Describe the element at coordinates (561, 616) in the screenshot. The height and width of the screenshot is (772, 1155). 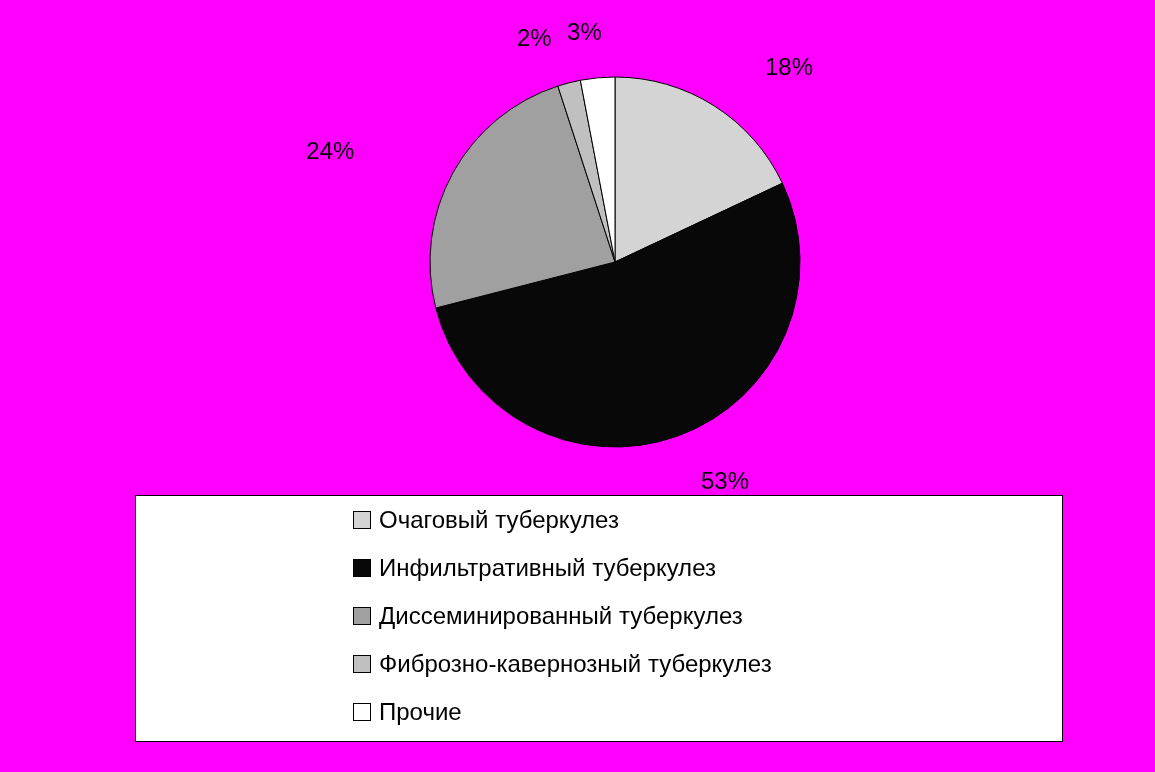
I see `legend-label: Диссеминированный туберкулез` at that location.